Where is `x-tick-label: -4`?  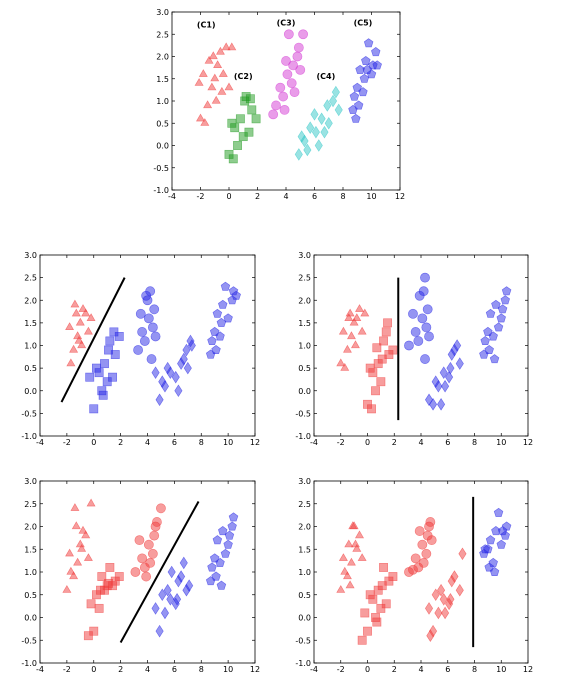 x-tick-label: -4 is located at coordinates (314, 442).